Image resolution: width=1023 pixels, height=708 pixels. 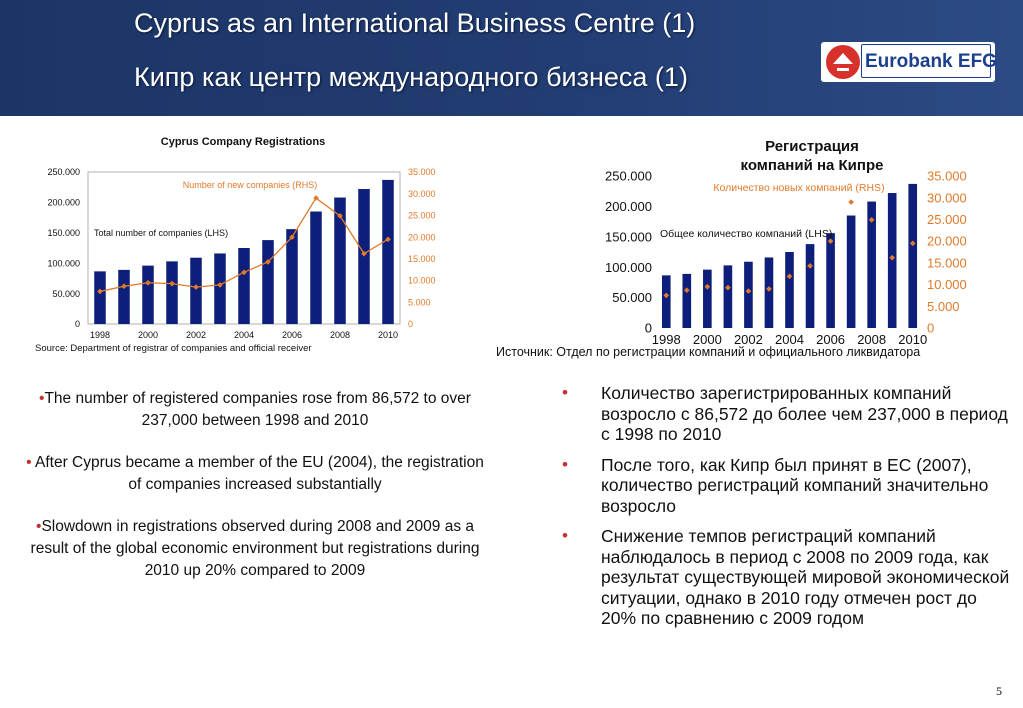 What do you see at coordinates (244, 335) in the screenshot?
I see `x-axis-tick-label: 2004` at bounding box center [244, 335].